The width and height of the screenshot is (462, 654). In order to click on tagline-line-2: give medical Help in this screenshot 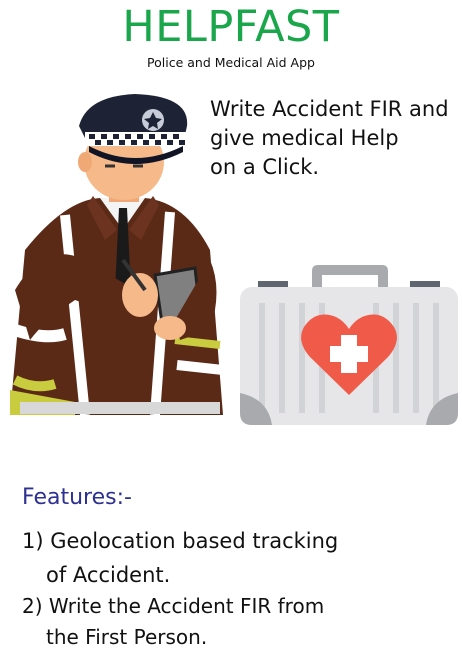, I will do `click(304, 138)`.